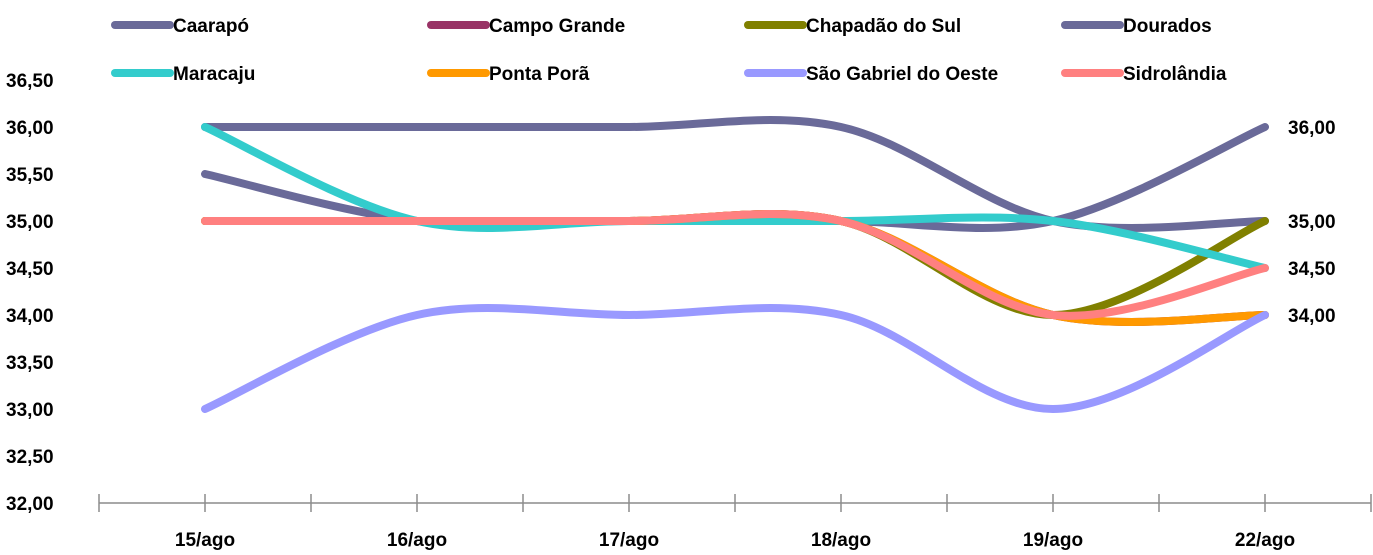 This screenshot has width=1373, height=555. Describe the element at coordinates (30, 81) in the screenshot. I see `y-tick-label: 36,50` at that location.